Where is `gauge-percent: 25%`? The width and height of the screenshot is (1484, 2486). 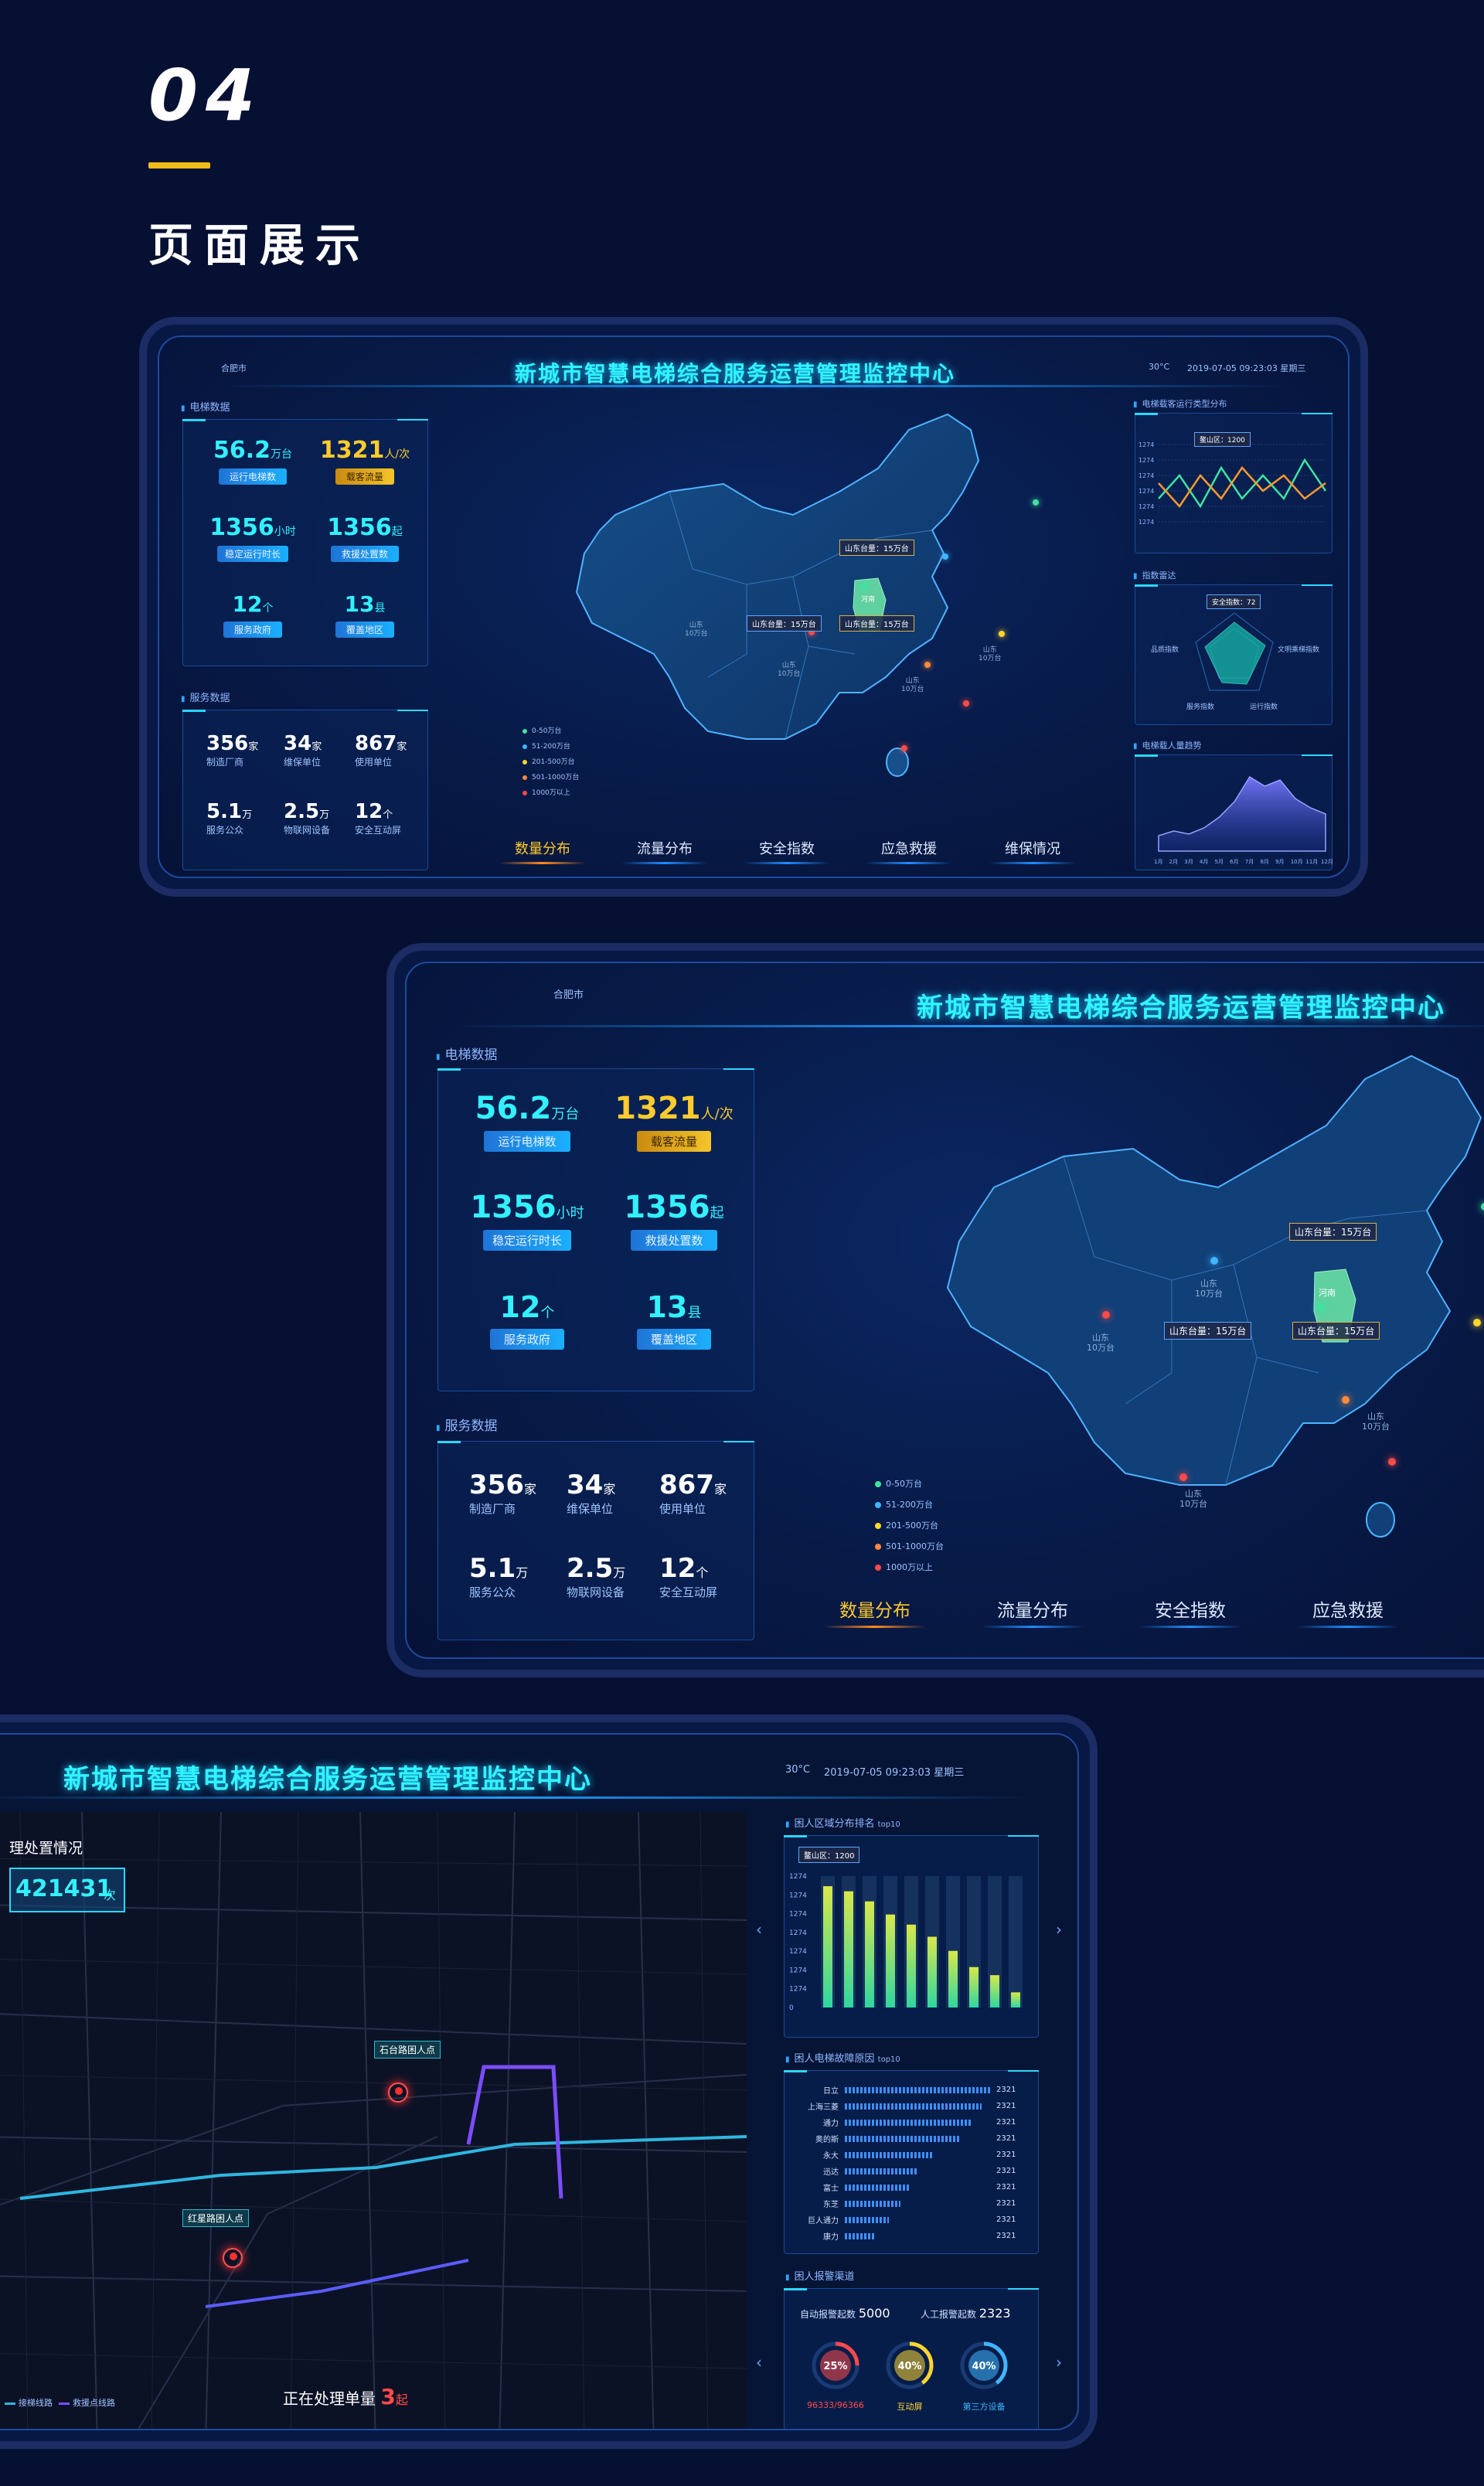 gauge-percent: 25% is located at coordinates (835, 2366).